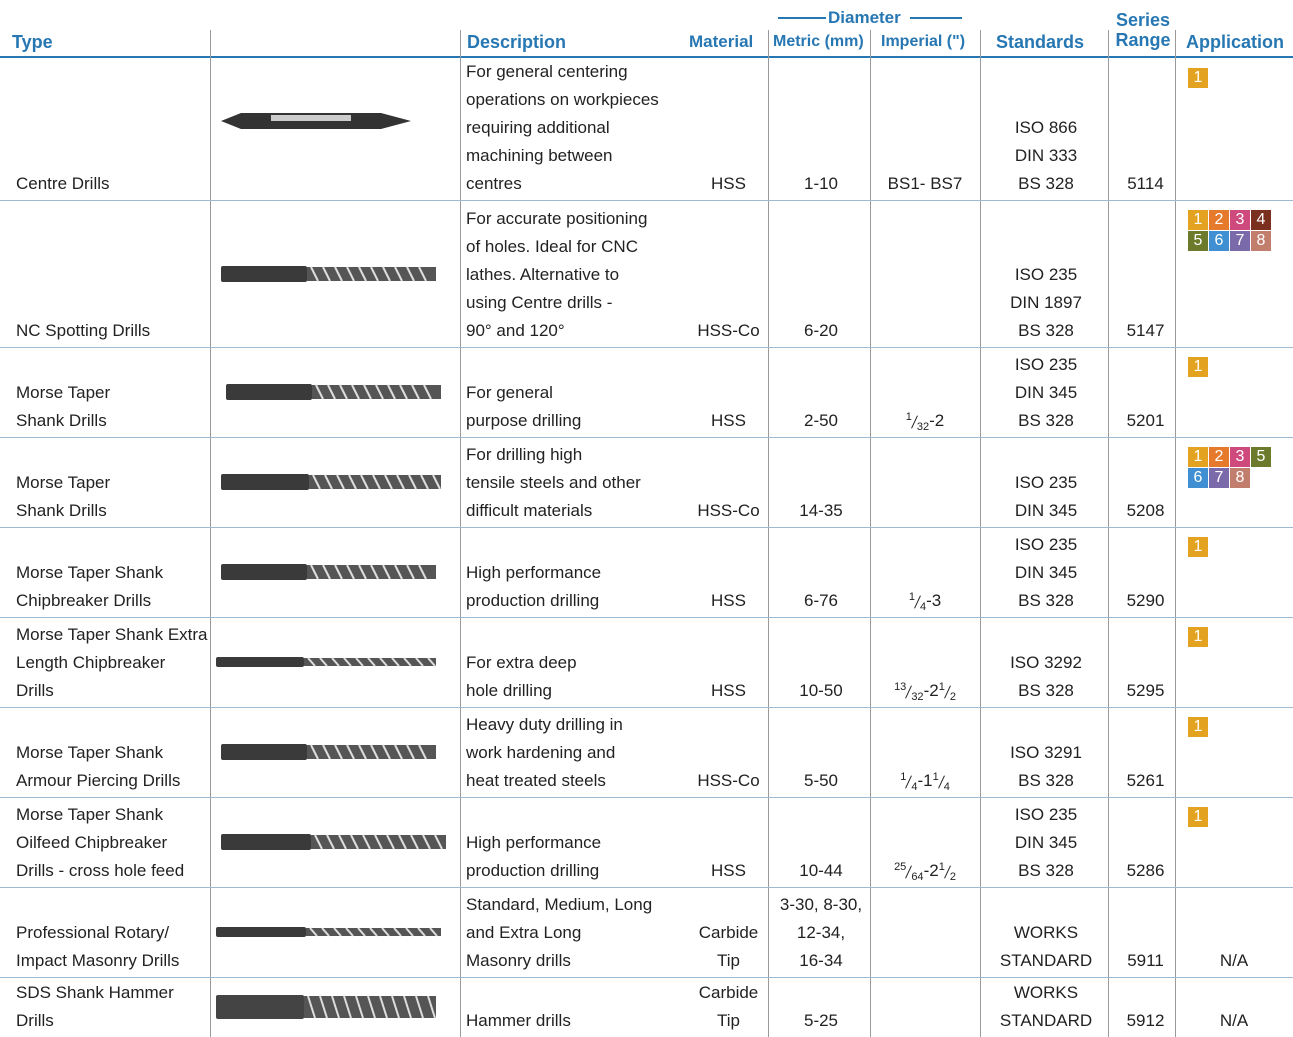  Describe the element at coordinates (515, 330) in the screenshot. I see `description-line: 90° and 120°` at that location.